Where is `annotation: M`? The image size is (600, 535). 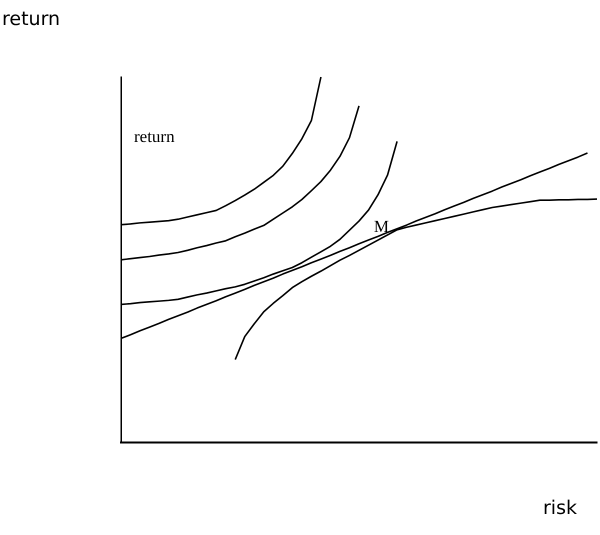
annotation: M is located at coordinates (381, 226).